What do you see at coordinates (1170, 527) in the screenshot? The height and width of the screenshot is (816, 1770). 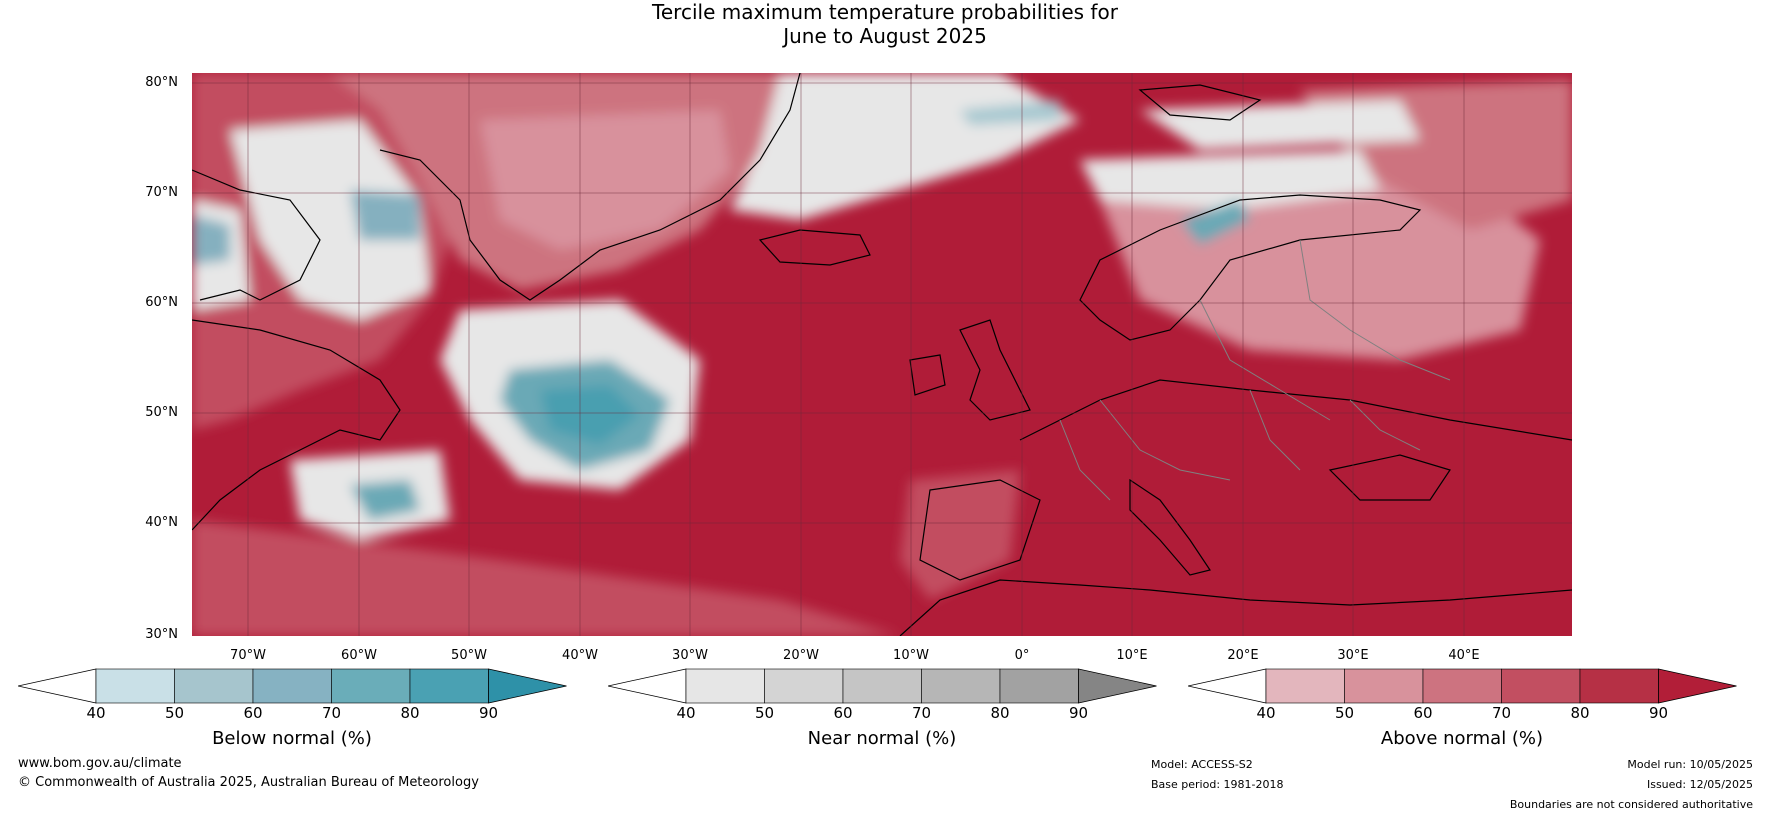 I see `coast-italy` at bounding box center [1170, 527].